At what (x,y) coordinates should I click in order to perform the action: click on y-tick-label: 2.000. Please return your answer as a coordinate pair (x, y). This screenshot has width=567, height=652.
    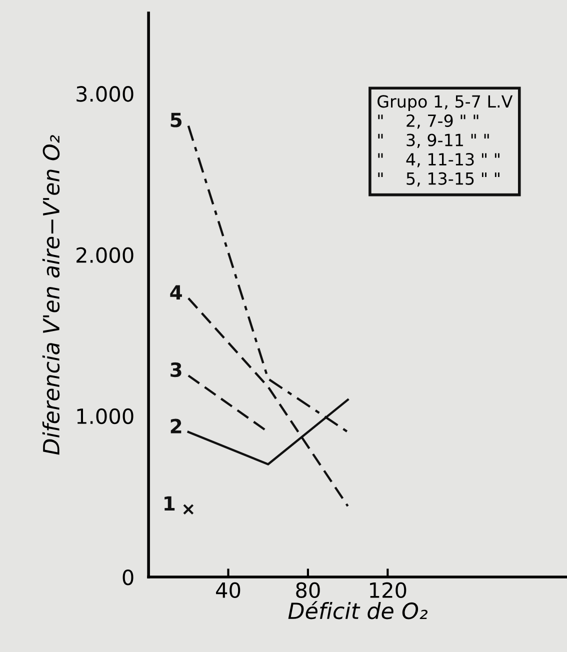
    Looking at the image, I should click on (105, 255).